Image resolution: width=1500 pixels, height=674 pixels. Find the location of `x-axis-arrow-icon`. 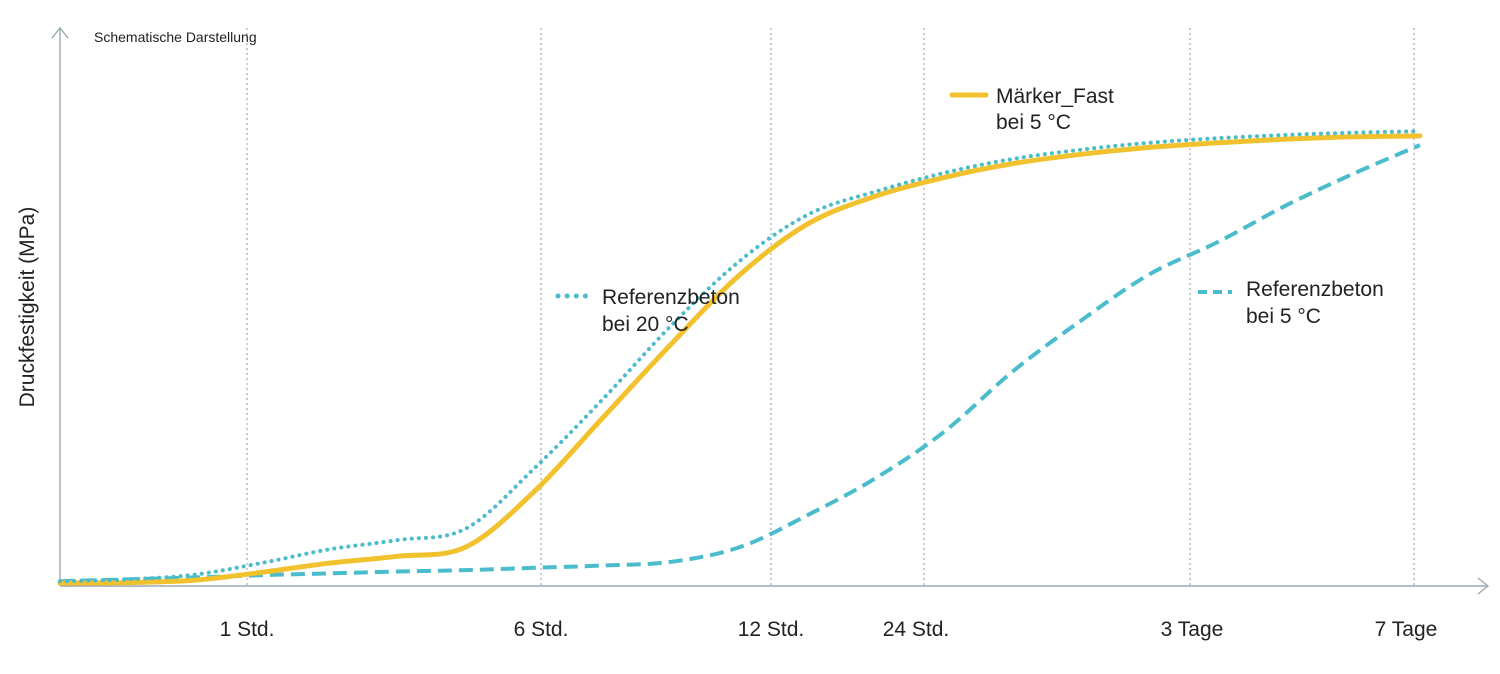

x-axis-arrow-icon is located at coordinates (1483, 586).